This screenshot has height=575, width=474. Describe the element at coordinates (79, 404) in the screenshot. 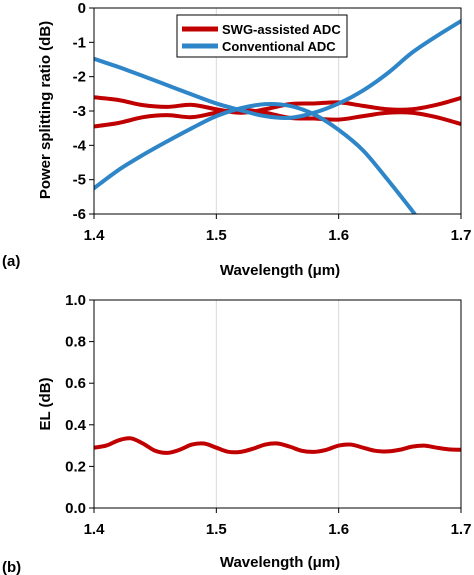

I see `panel-b-y-ticks: 0.0 0.2 0.4 0.6 0.8 1.0` at that location.